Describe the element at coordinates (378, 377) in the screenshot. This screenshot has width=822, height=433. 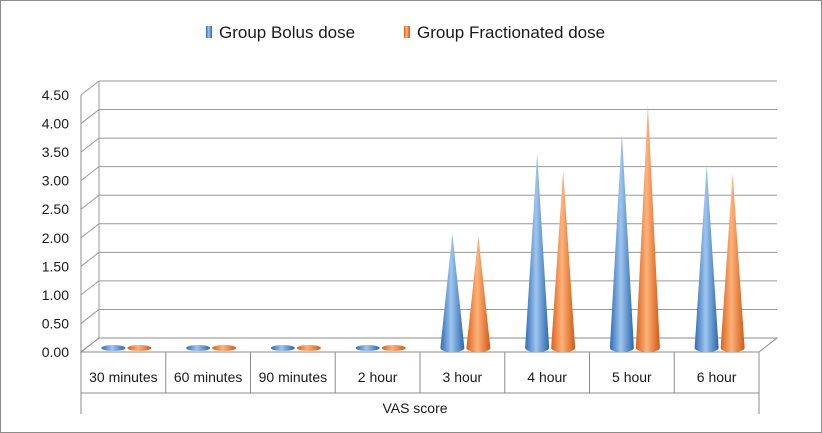
I see `x-tick-label: 2 hour` at that location.